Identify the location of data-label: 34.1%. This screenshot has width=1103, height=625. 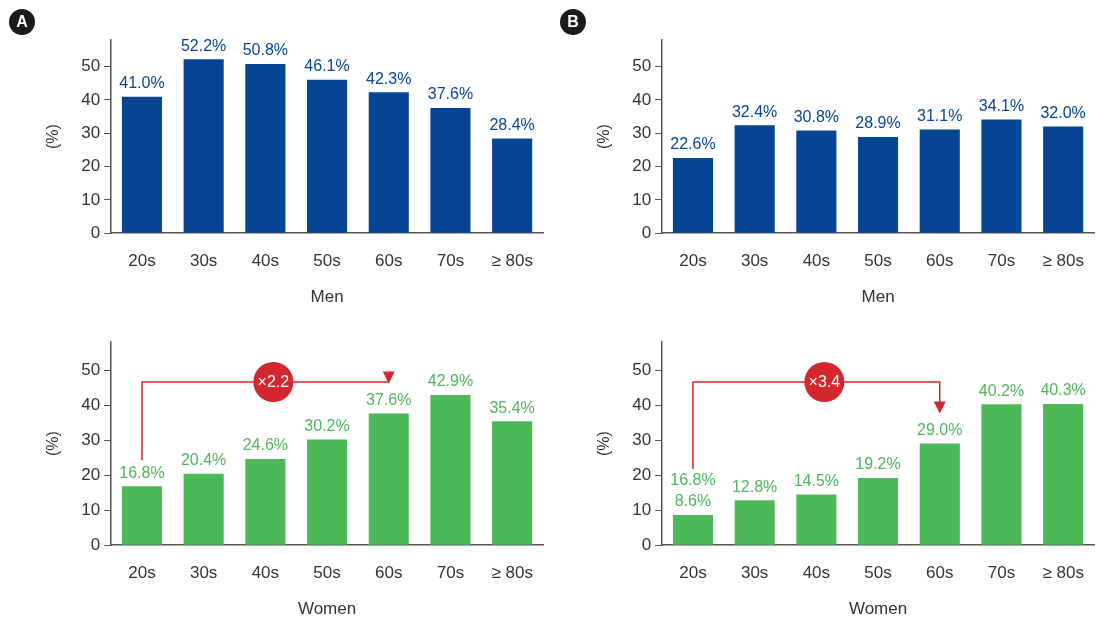
(1001, 106).